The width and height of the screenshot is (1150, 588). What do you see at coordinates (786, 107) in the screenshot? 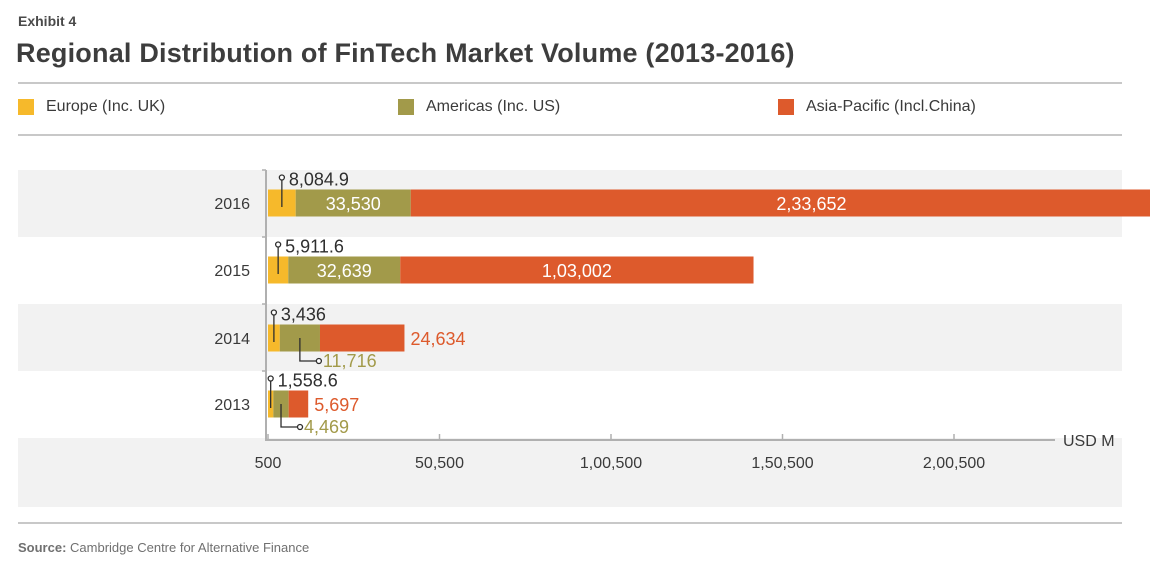
I see `legend-swatch-asia` at bounding box center [786, 107].